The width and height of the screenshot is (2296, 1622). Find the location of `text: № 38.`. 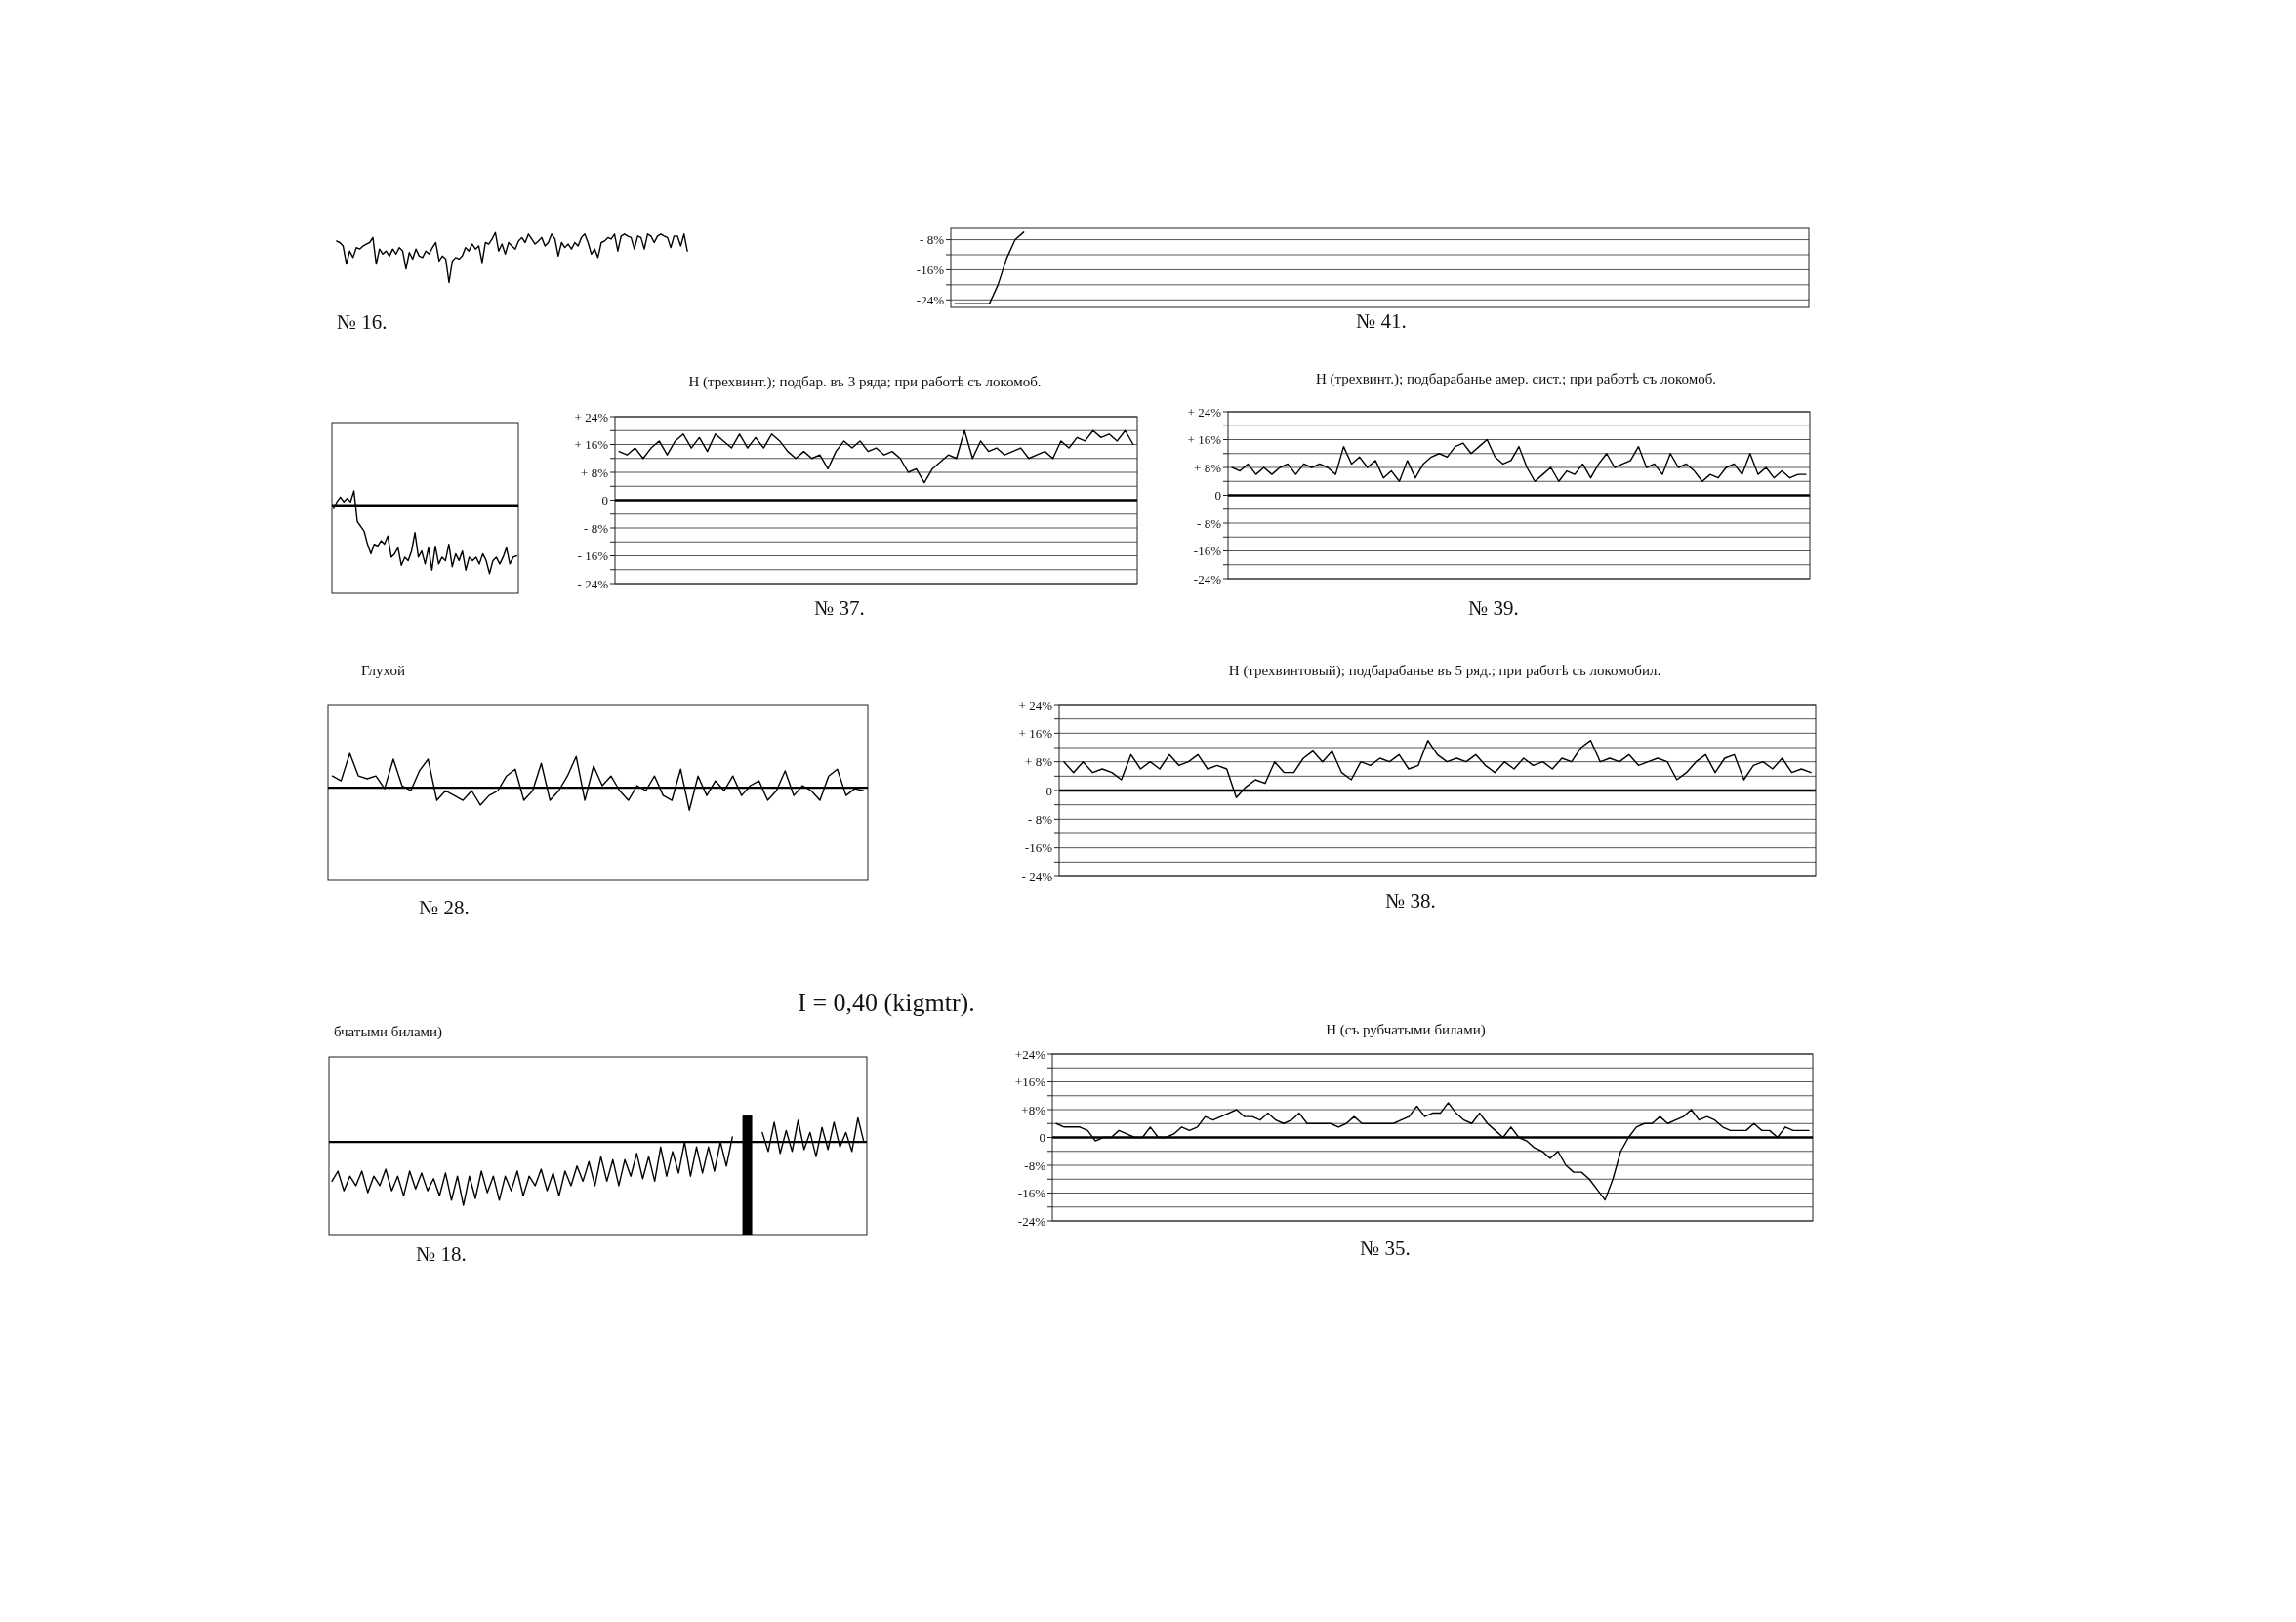

text: № 38. is located at coordinates (1410, 901).